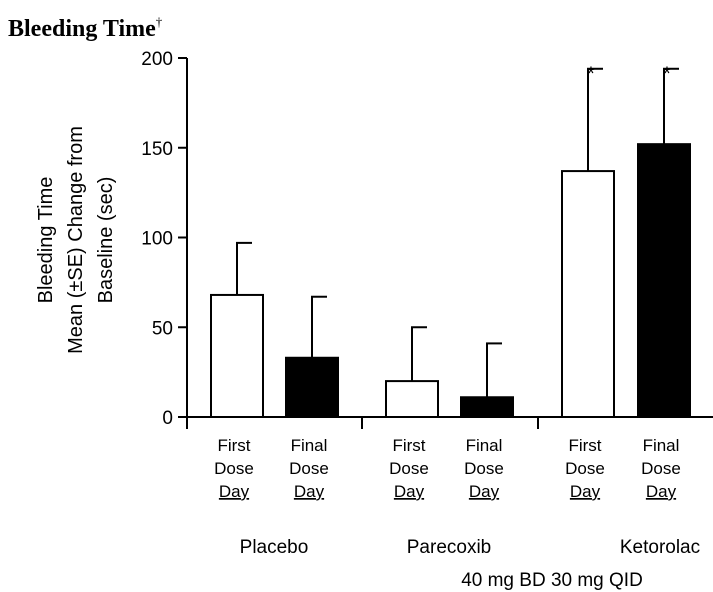 This screenshot has height=592, width=713. What do you see at coordinates (159, 21) in the screenshot?
I see `chart-title-mark: †` at bounding box center [159, 21].